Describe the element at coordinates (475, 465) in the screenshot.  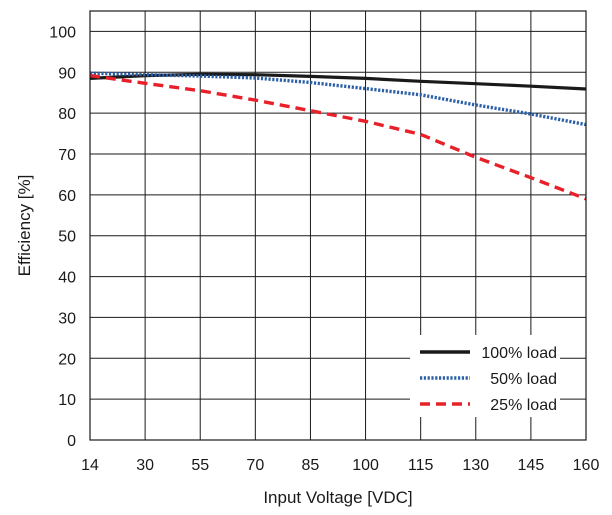
I see `x-tick-label: 130` at that location.